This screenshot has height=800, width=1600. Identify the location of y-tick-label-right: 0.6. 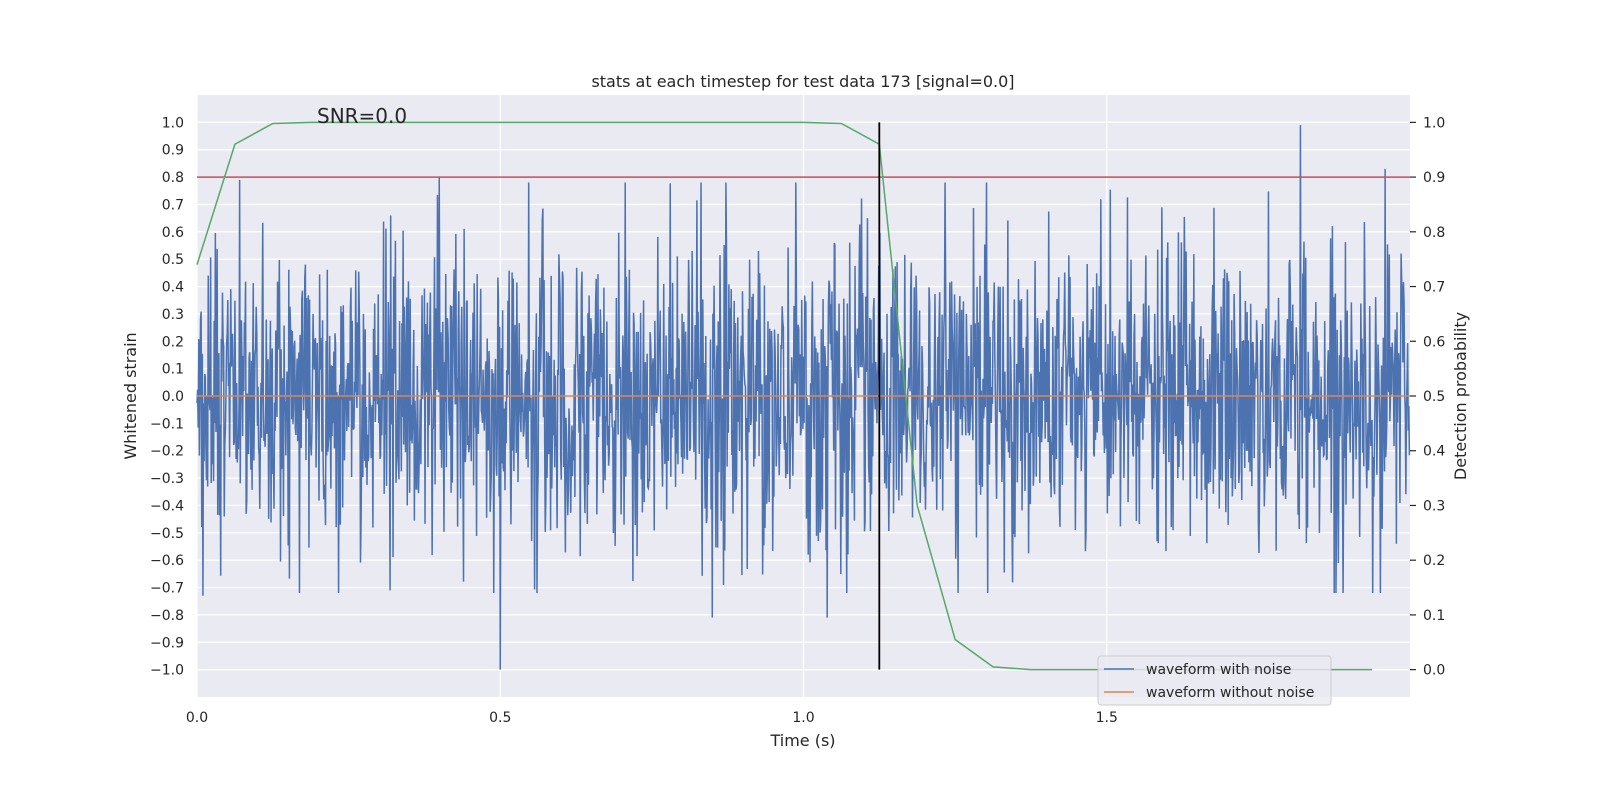
(1434, 342).